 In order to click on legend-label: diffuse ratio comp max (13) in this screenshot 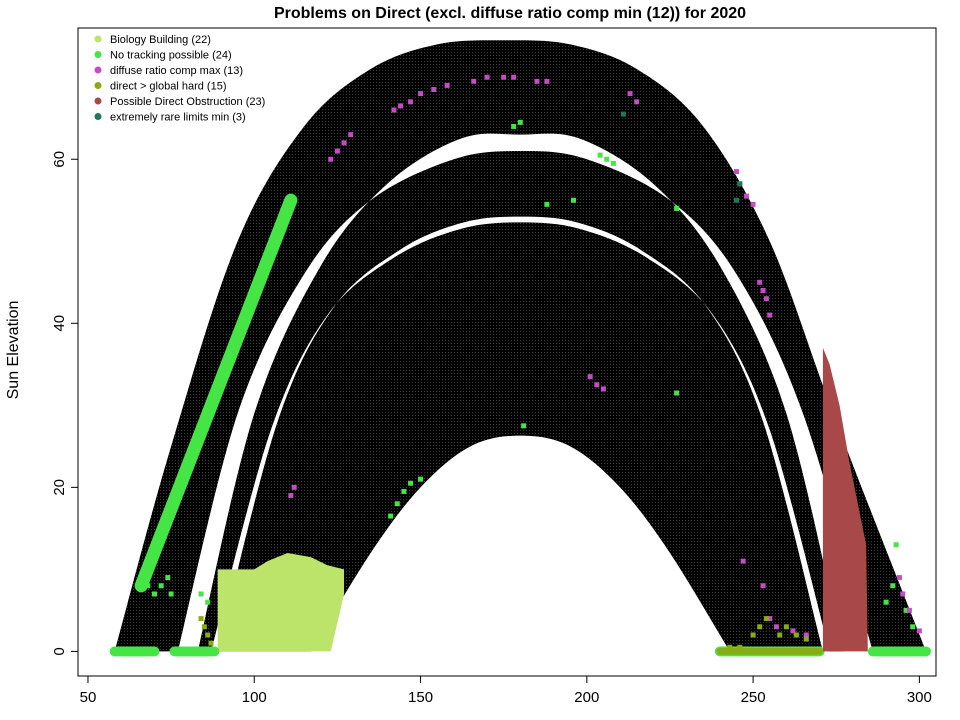, I will do `click(176, 71)`.